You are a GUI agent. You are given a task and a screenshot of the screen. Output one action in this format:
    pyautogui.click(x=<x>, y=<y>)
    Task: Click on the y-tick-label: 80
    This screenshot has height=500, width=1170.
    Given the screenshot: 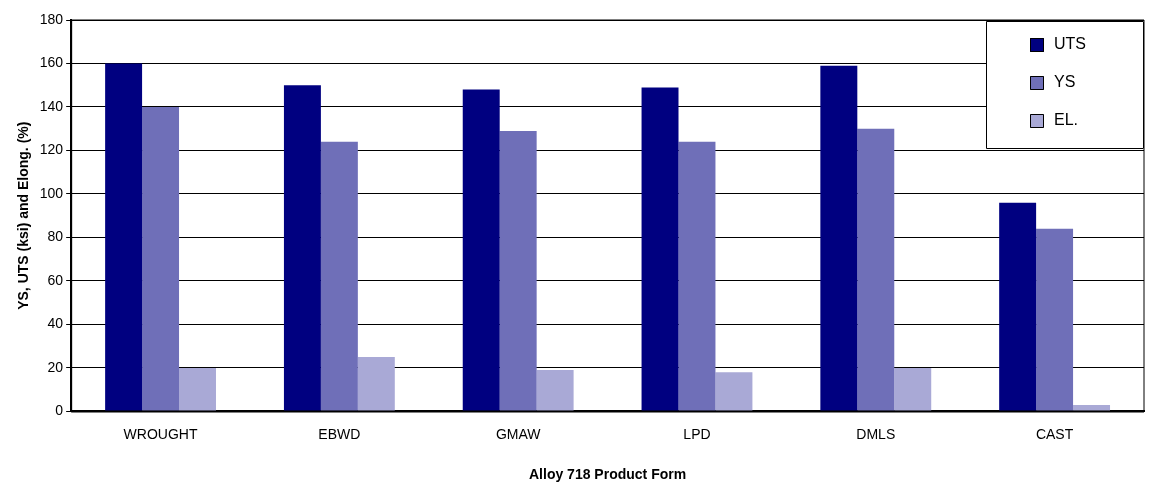 What is the action you would take?
    pyautogui.click(x=55, y=236)
    